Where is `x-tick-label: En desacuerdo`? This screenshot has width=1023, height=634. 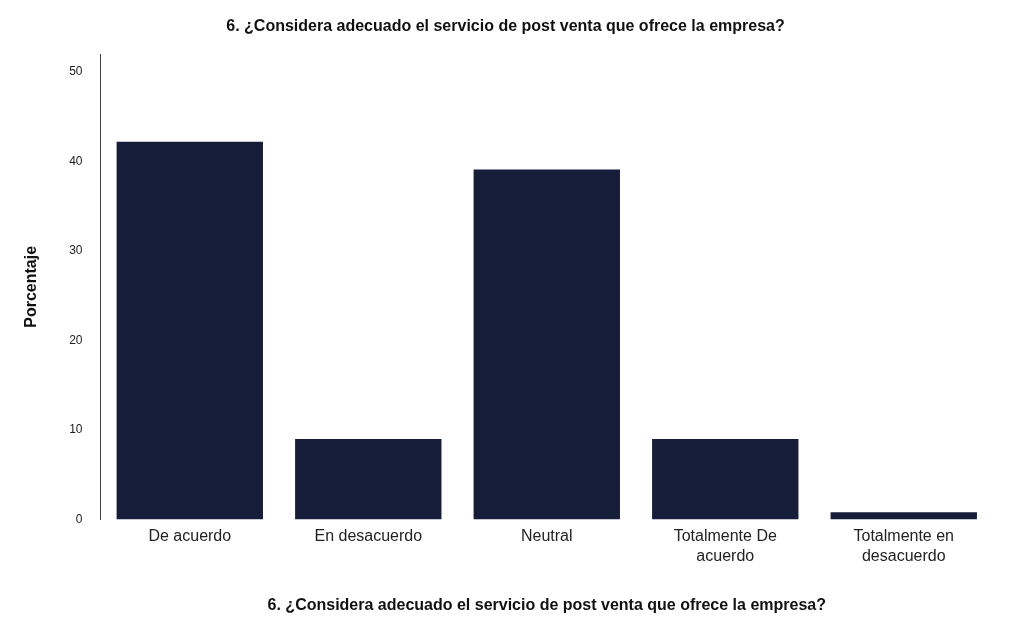
x-tick-label: En desacuerdo is located at coordinates (368, 536).